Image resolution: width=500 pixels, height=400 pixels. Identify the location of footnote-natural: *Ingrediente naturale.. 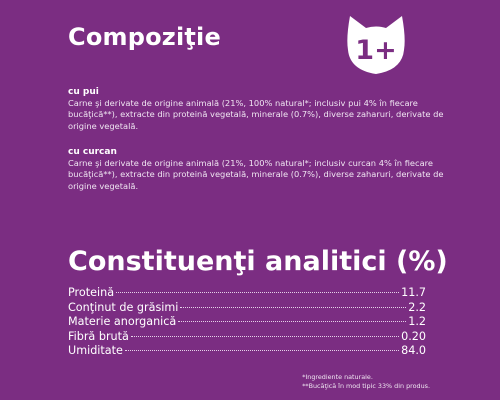
(337, 377).